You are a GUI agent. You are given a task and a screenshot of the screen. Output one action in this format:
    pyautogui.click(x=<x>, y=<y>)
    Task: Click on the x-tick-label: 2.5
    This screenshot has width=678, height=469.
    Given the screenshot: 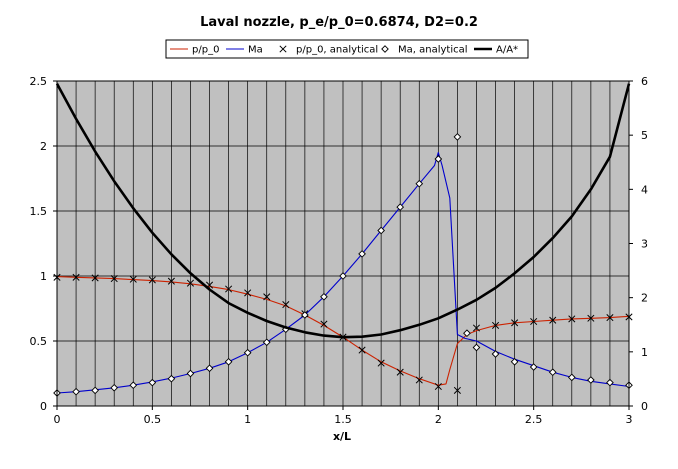 What is the action you would take?
    pyautogui.click(x=534, y=419)
    